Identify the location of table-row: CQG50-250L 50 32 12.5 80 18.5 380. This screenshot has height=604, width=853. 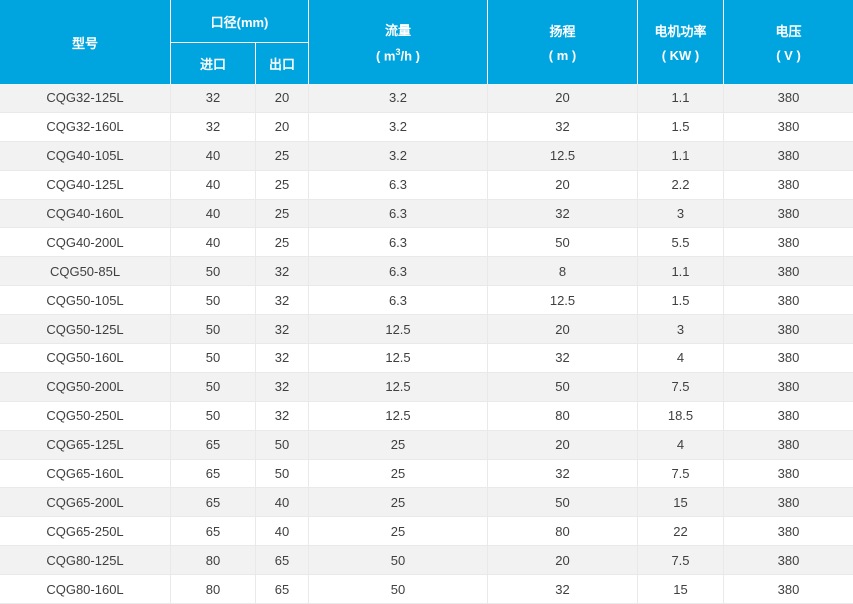
(426, 416).